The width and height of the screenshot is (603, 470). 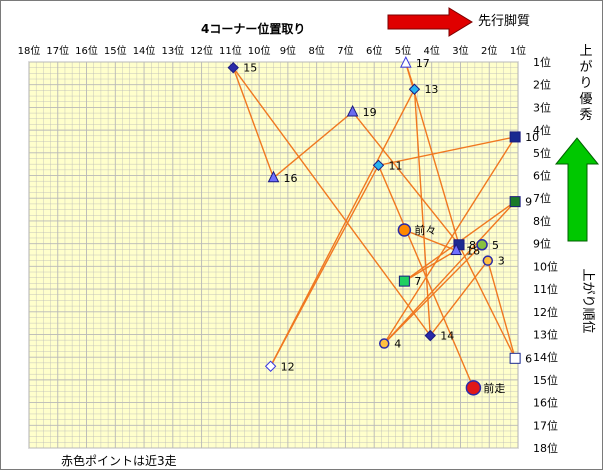 I want to click on point-label: 4, so click(x=397, y=344).